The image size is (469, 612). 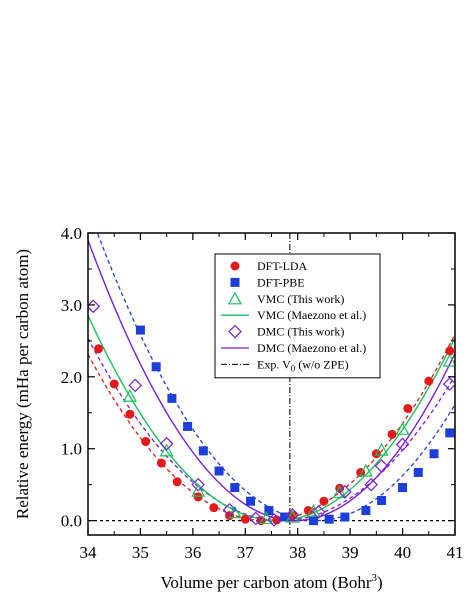 What do you see at coordinates (455, 552) in the screenshot?
I see `x-tick-label-7: 41` at bounding box center [455, 552].